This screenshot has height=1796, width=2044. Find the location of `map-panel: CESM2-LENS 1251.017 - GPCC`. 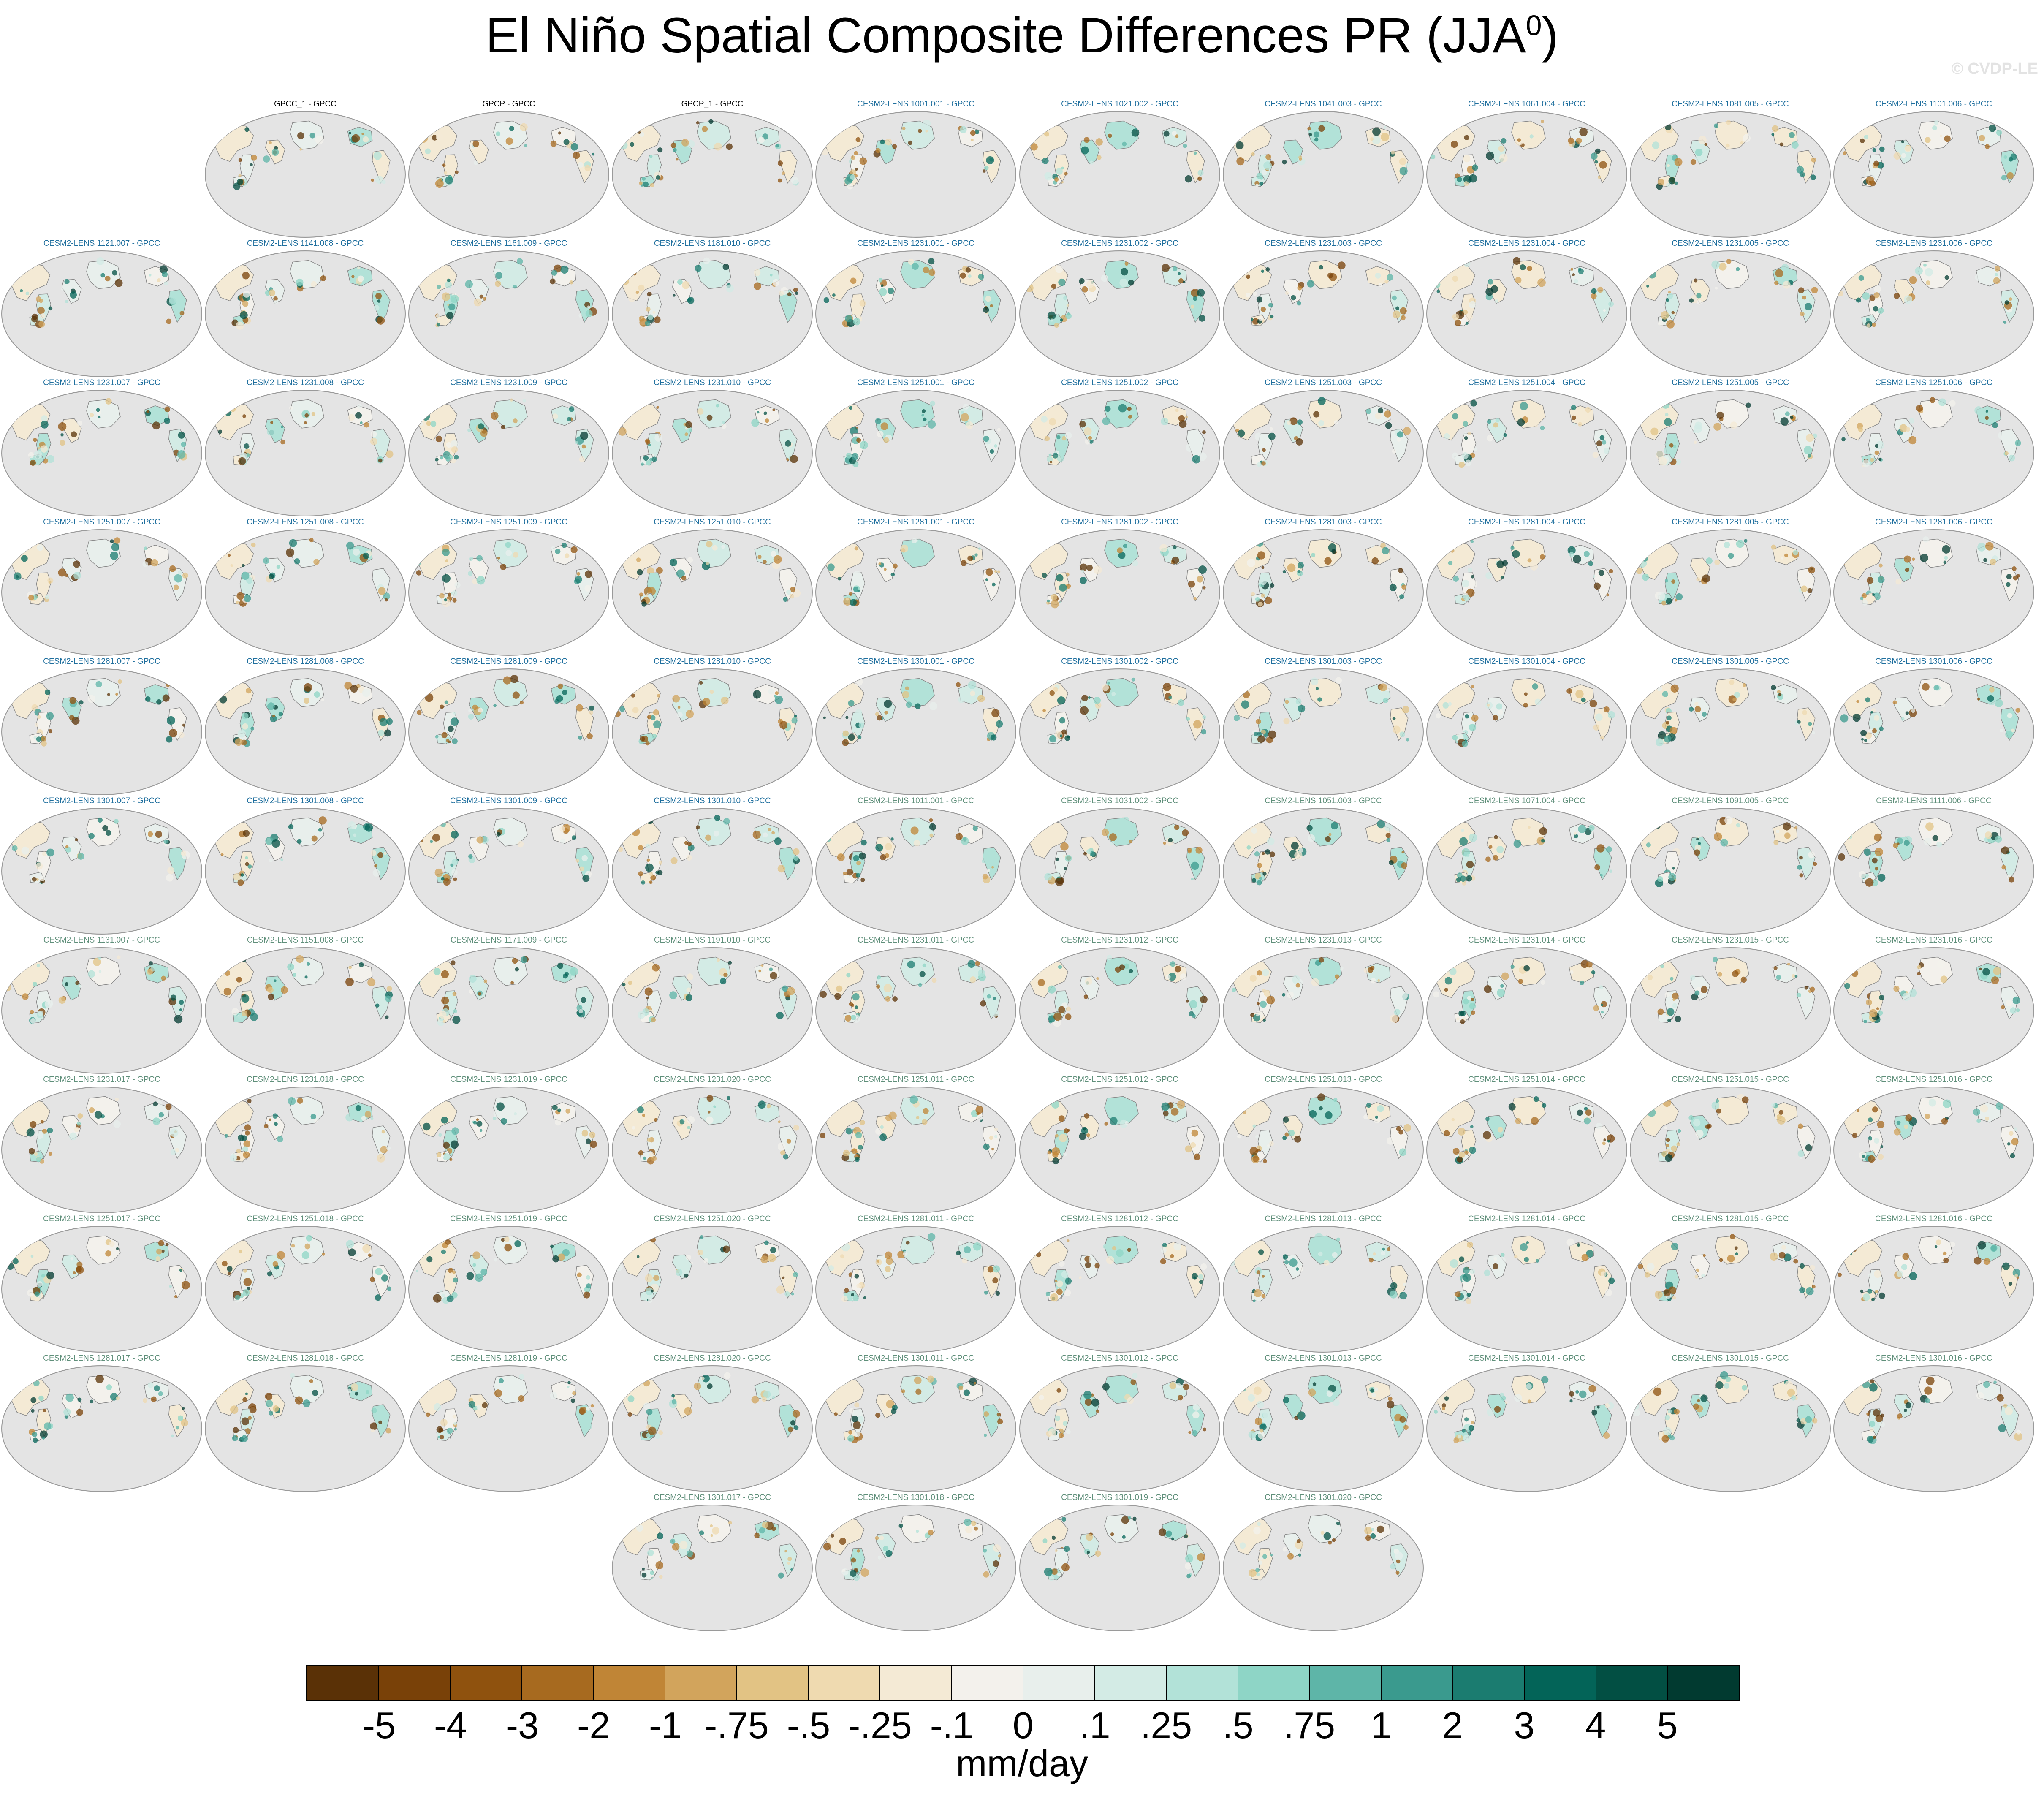

map-panel: CESM2-LENS 1251.017 - GPCC is located at coordinates (102, 1284).